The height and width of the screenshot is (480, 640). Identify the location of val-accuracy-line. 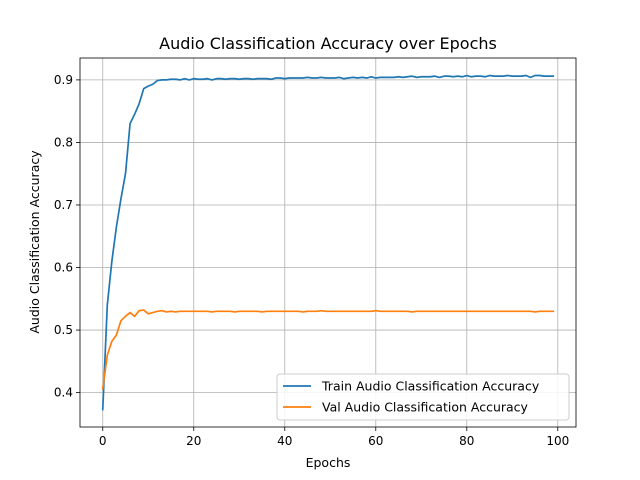
(328, 349).